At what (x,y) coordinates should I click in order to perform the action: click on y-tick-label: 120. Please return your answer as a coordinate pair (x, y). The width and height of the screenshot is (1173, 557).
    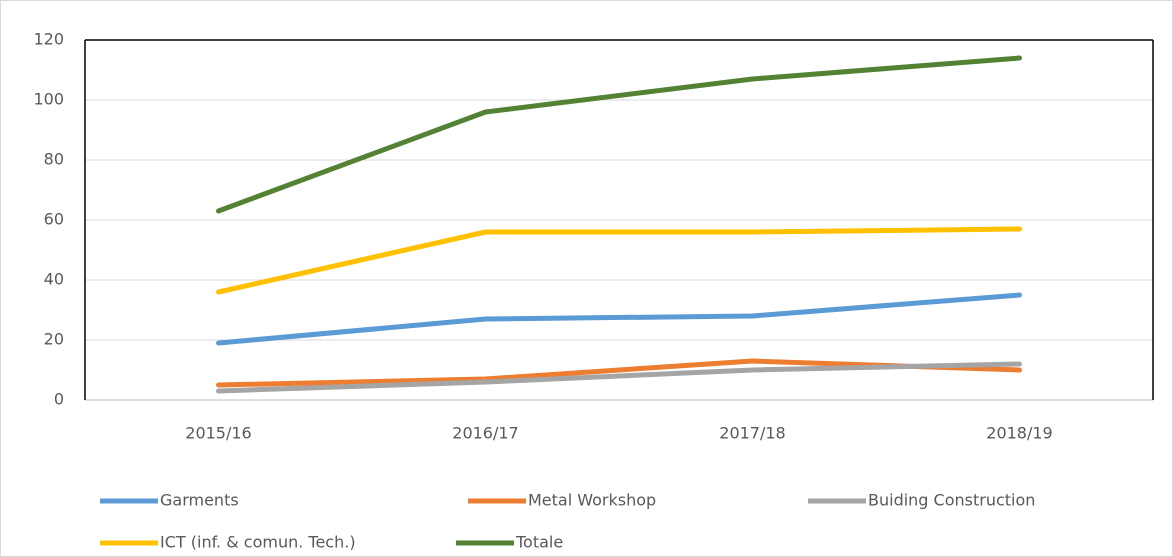
    Looking at the image, I should click on (48, 39).